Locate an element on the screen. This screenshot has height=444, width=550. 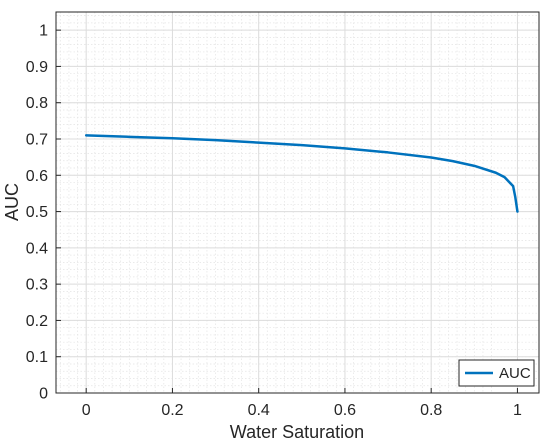
y-axis-title: AUC is located at coordinates (12, 202).